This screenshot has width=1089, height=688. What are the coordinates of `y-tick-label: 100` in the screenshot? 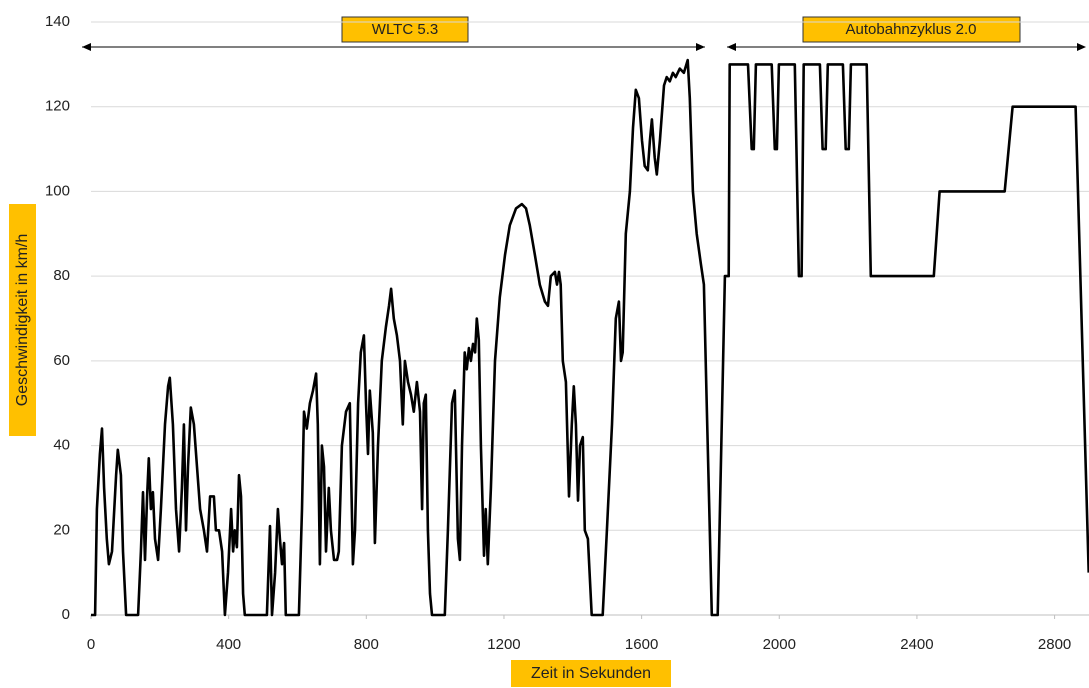 It's located at (57, 190).